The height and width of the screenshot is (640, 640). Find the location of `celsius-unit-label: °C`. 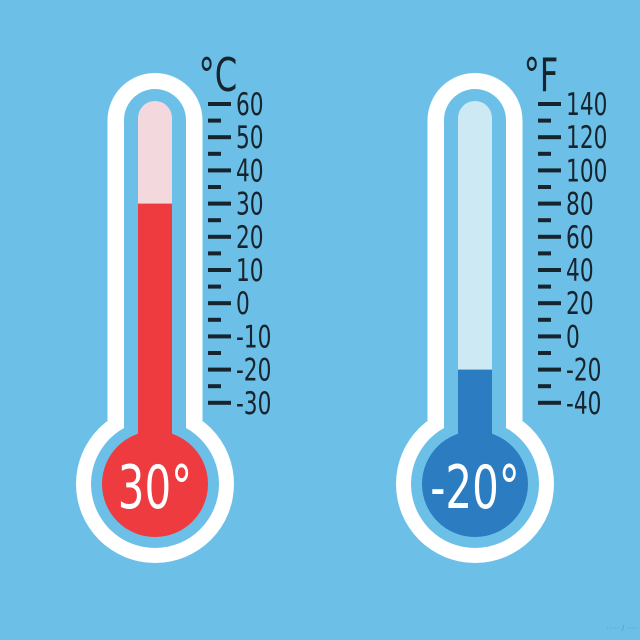

celsius-unit-label: °C is located at coordinates (218, 75).